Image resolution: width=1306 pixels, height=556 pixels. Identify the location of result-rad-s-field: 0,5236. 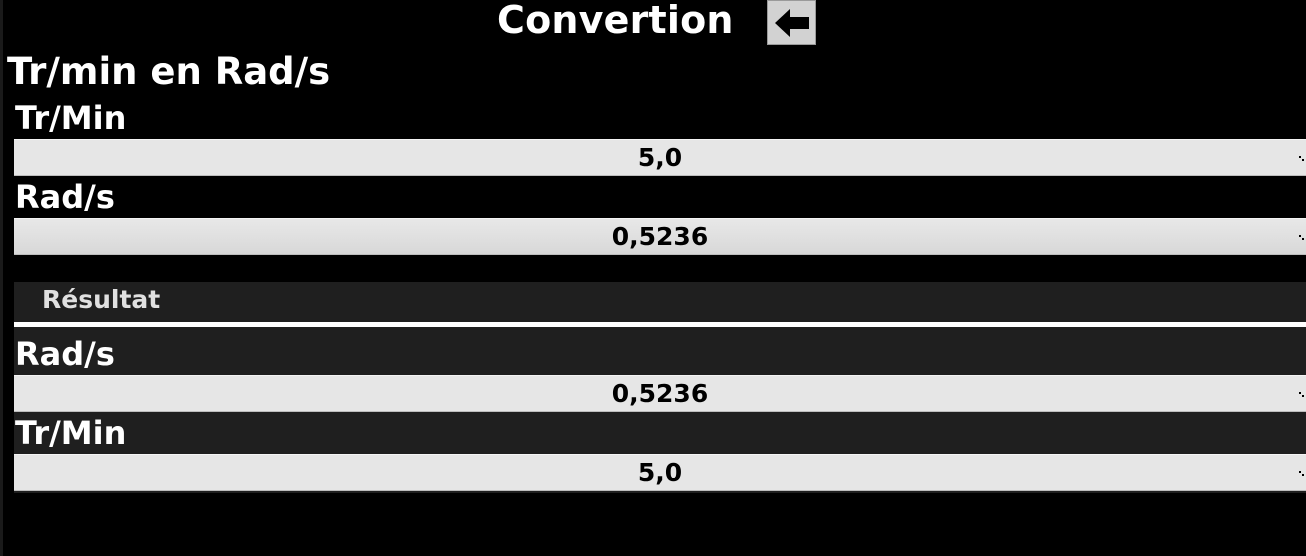
(660, 393).